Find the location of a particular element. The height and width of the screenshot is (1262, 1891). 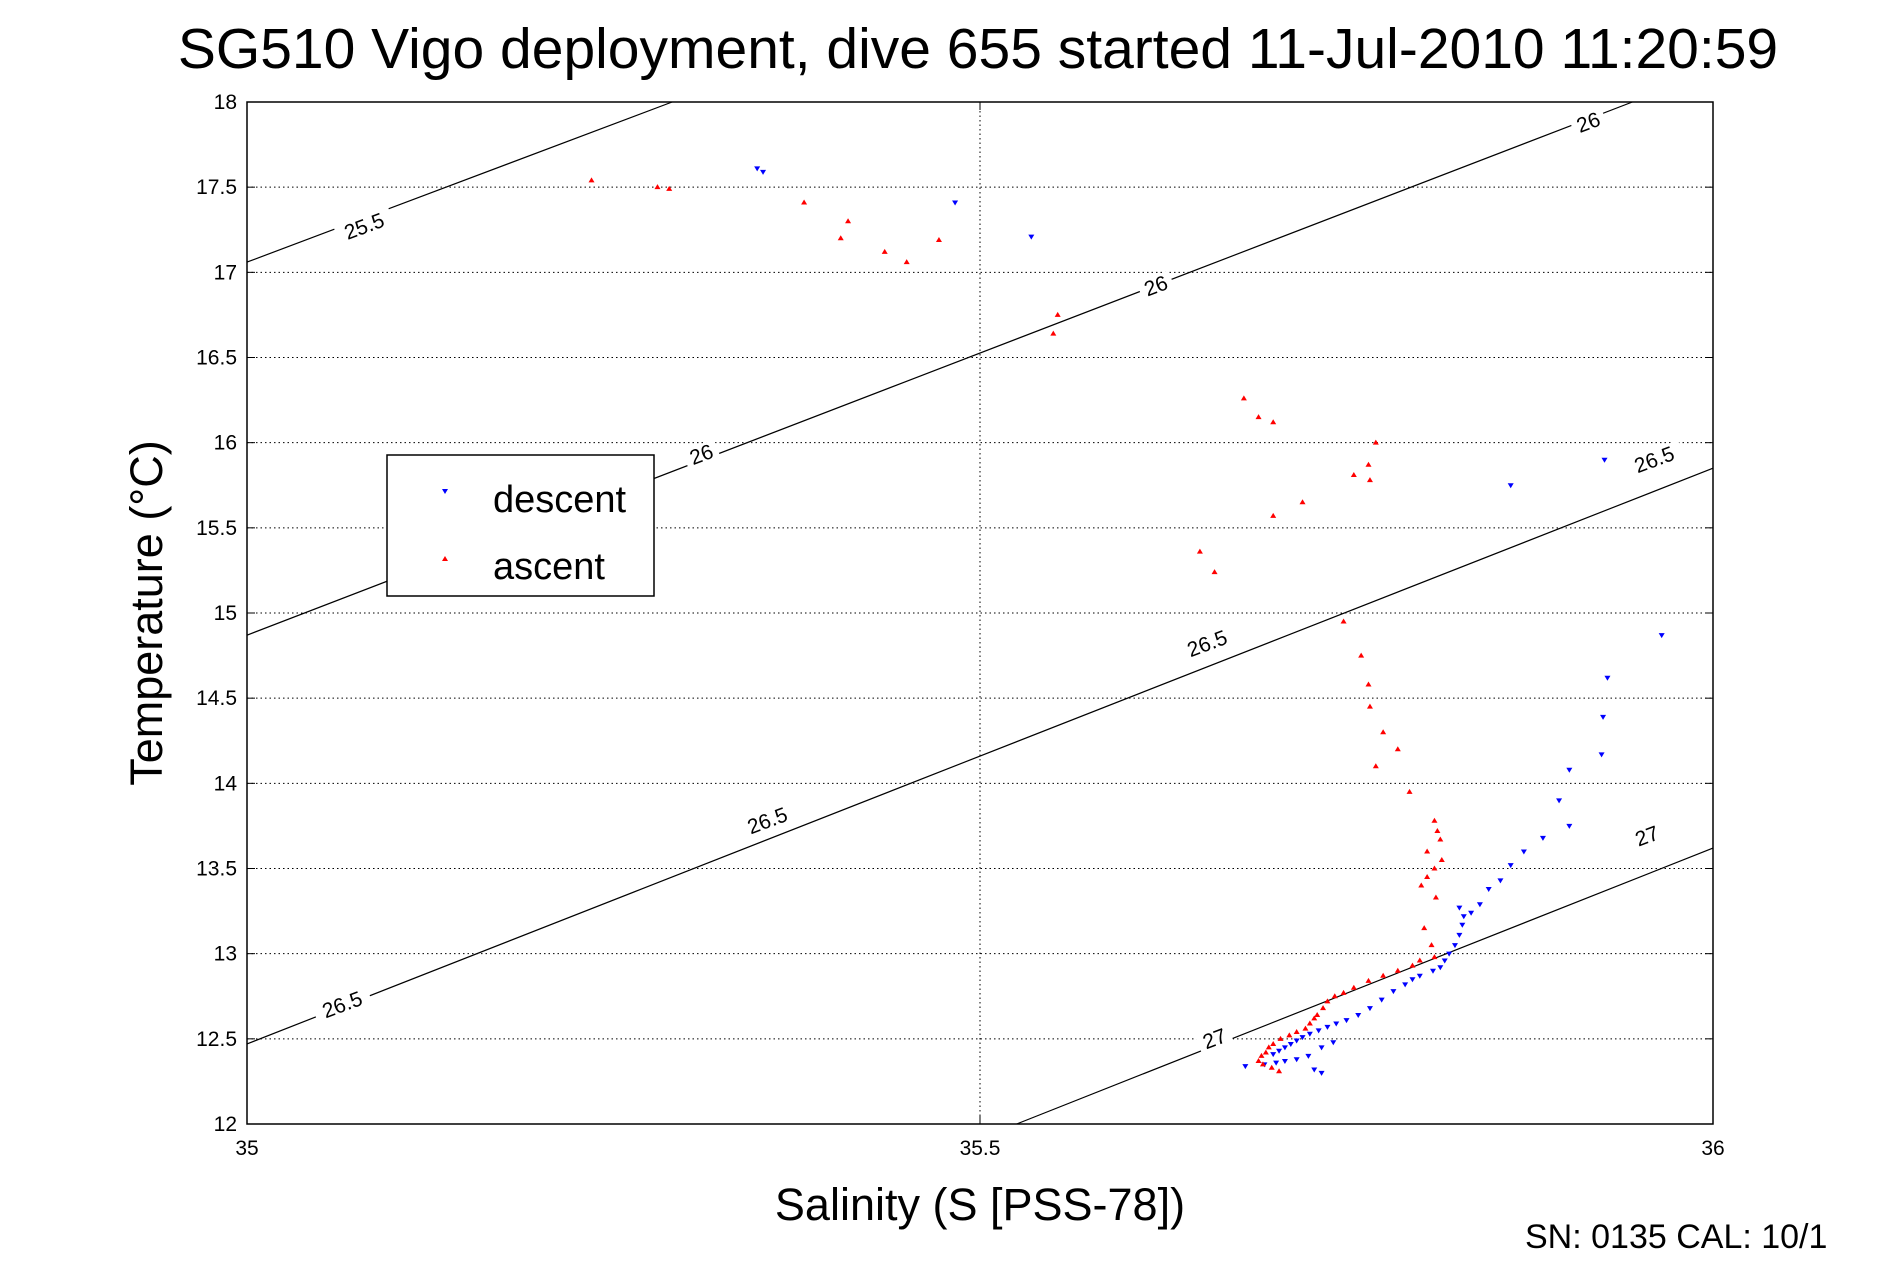

y-tick-label: 16.5 is located at coordinates (216, 358).